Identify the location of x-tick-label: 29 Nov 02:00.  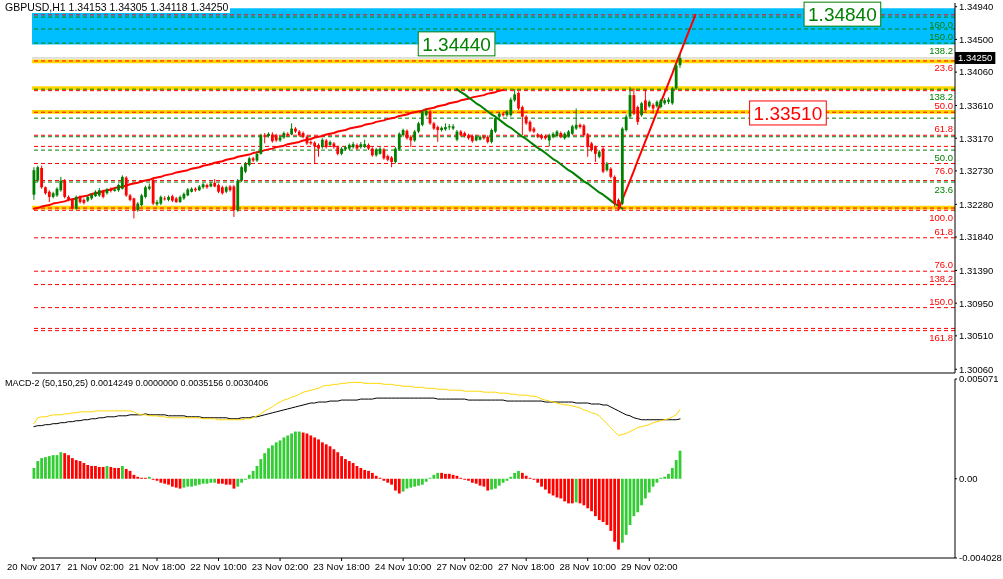
(649, 566).